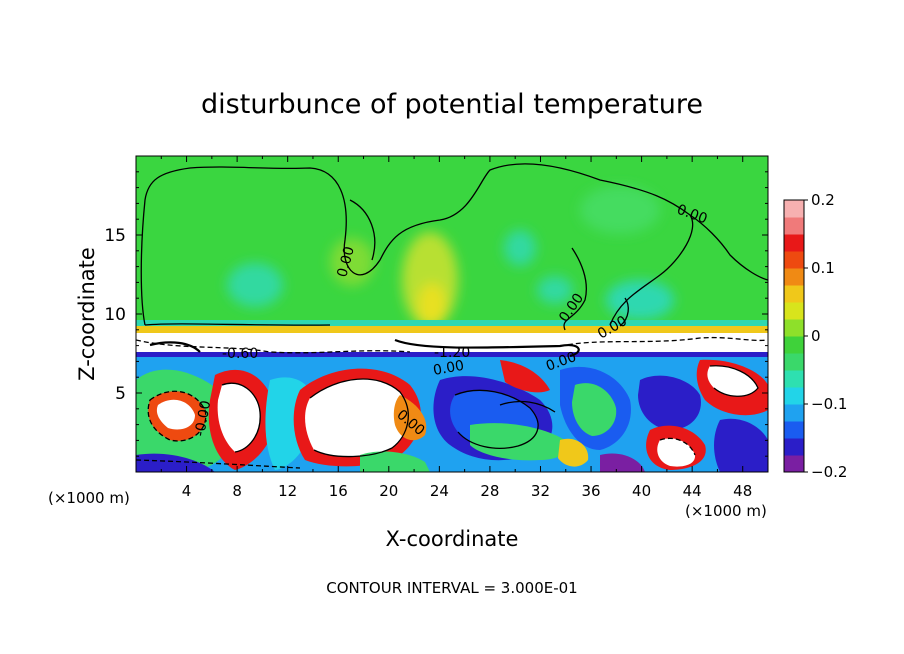 This screenshot has height=654, width=904. I want to click on y-tick-label: 5, so click(120, 394).